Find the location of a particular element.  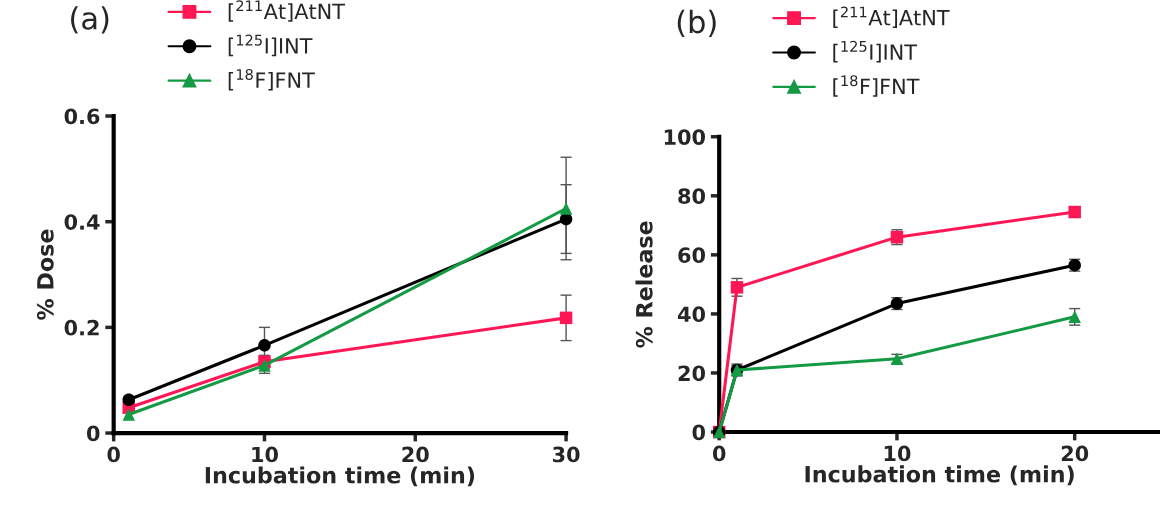

y-axis-title: % Dose is located at coordinates (45, 274).